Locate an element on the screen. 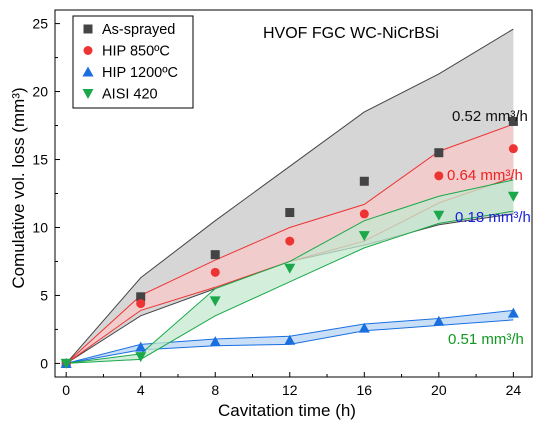 This screenshot has height=424, width=550. x-tick-label: 0 is located at coordinates (66, 390).